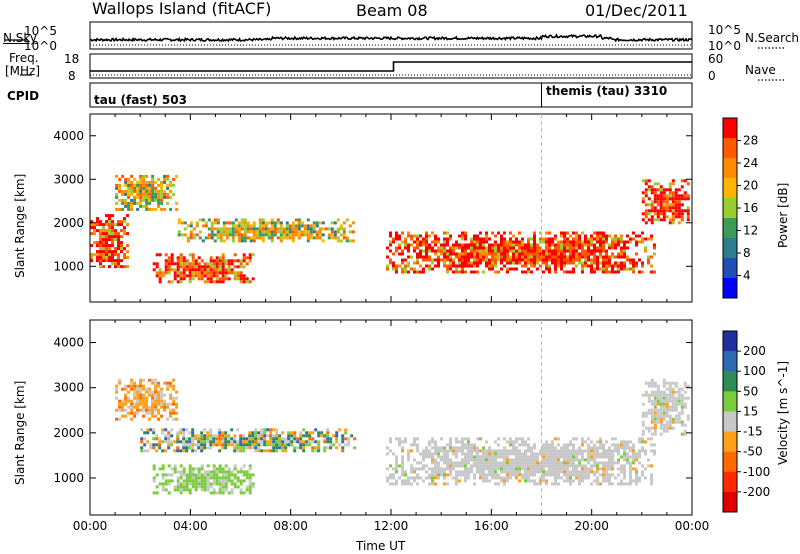  Describe the element at coordinates (716, 59) in the screenshot. I see `nave-tick-top: 60` at that location.